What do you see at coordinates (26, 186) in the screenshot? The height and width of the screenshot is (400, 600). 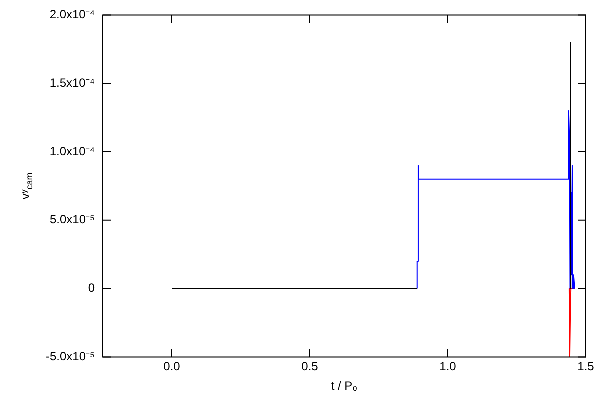 I see `y-axis-title: vʸcam` at bounding box center [26, 186].